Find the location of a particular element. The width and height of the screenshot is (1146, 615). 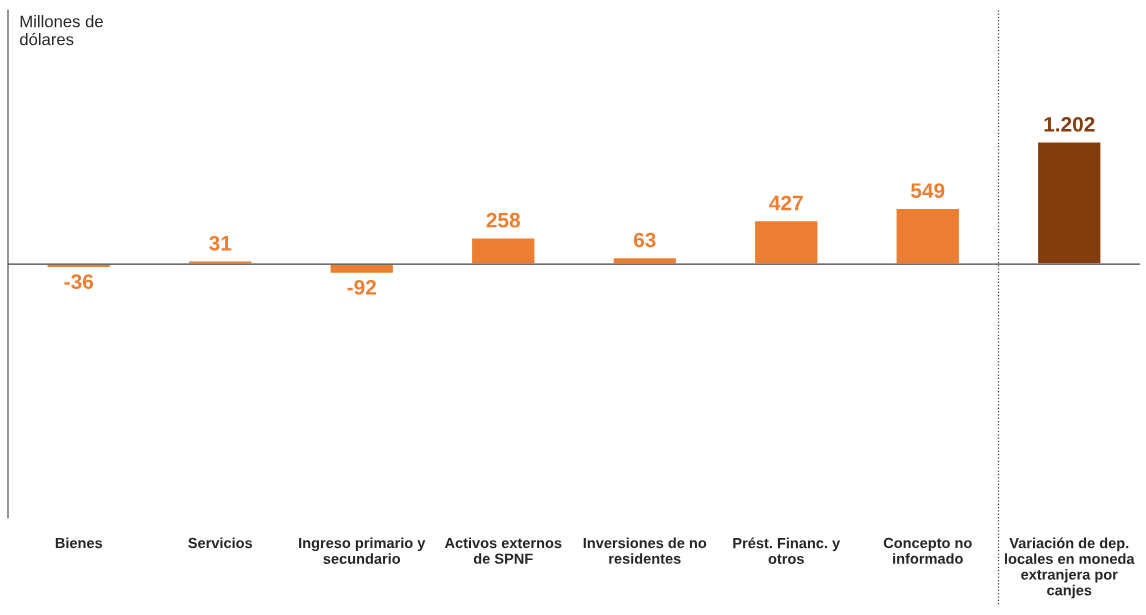

x-tick-label: Variación de dep. locales en moneda extranjera por canjes is located at coordinates (1070, 568).